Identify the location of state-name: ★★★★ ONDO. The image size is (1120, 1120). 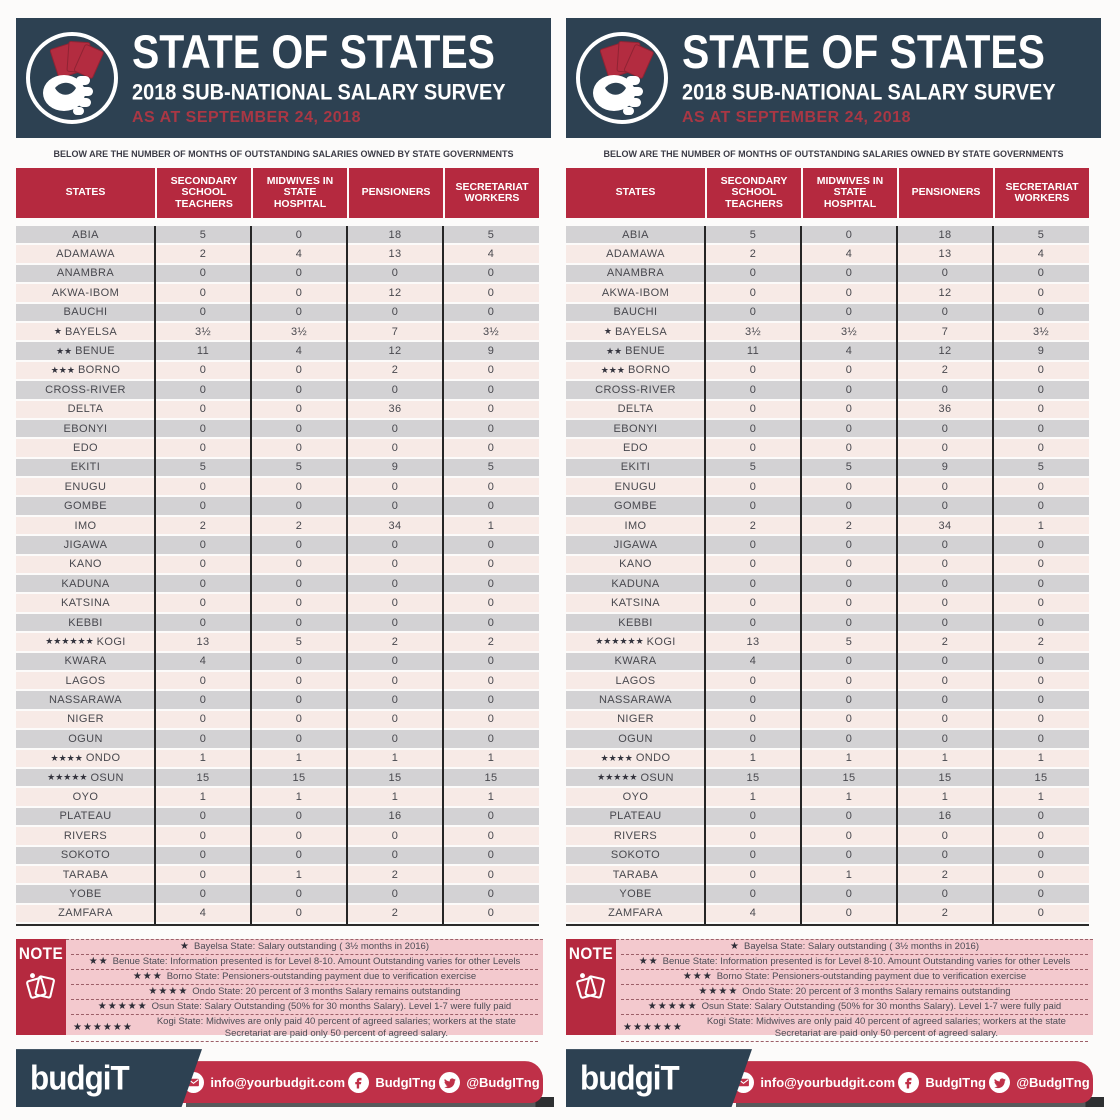
(635, 758).